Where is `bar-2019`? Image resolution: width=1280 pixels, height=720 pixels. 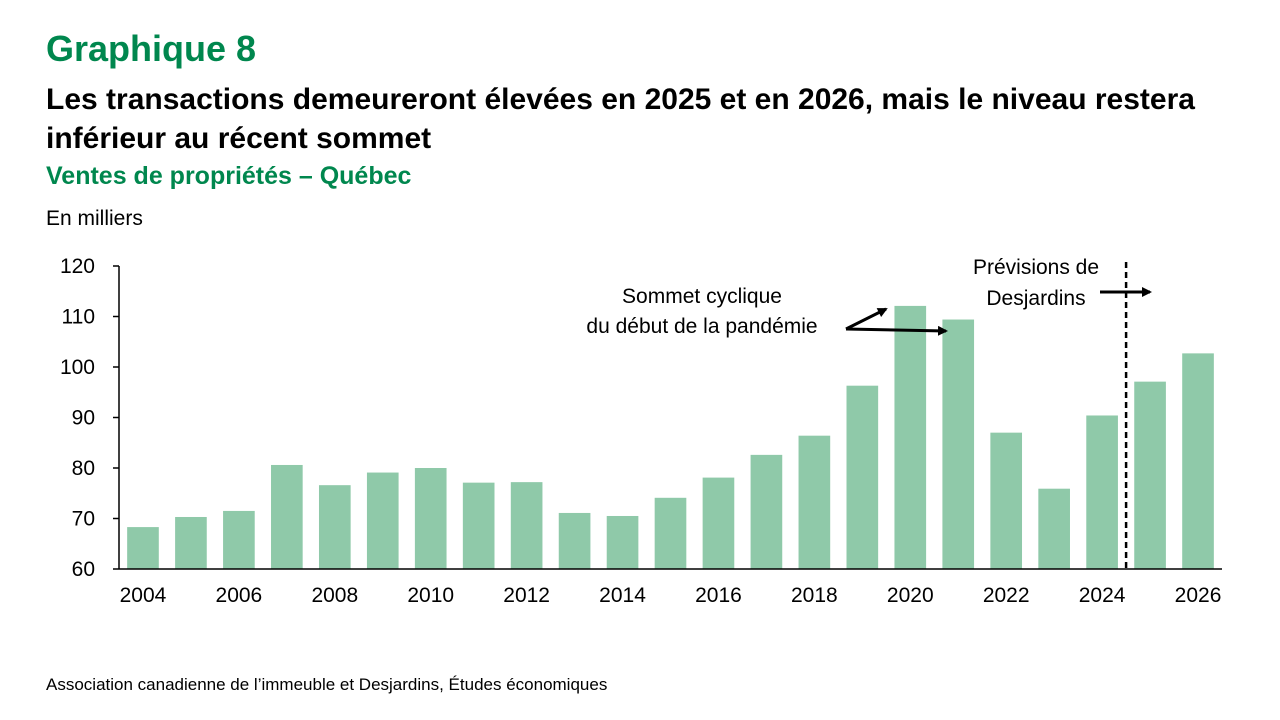 bar-2019 is located at coordinates (862, 477).